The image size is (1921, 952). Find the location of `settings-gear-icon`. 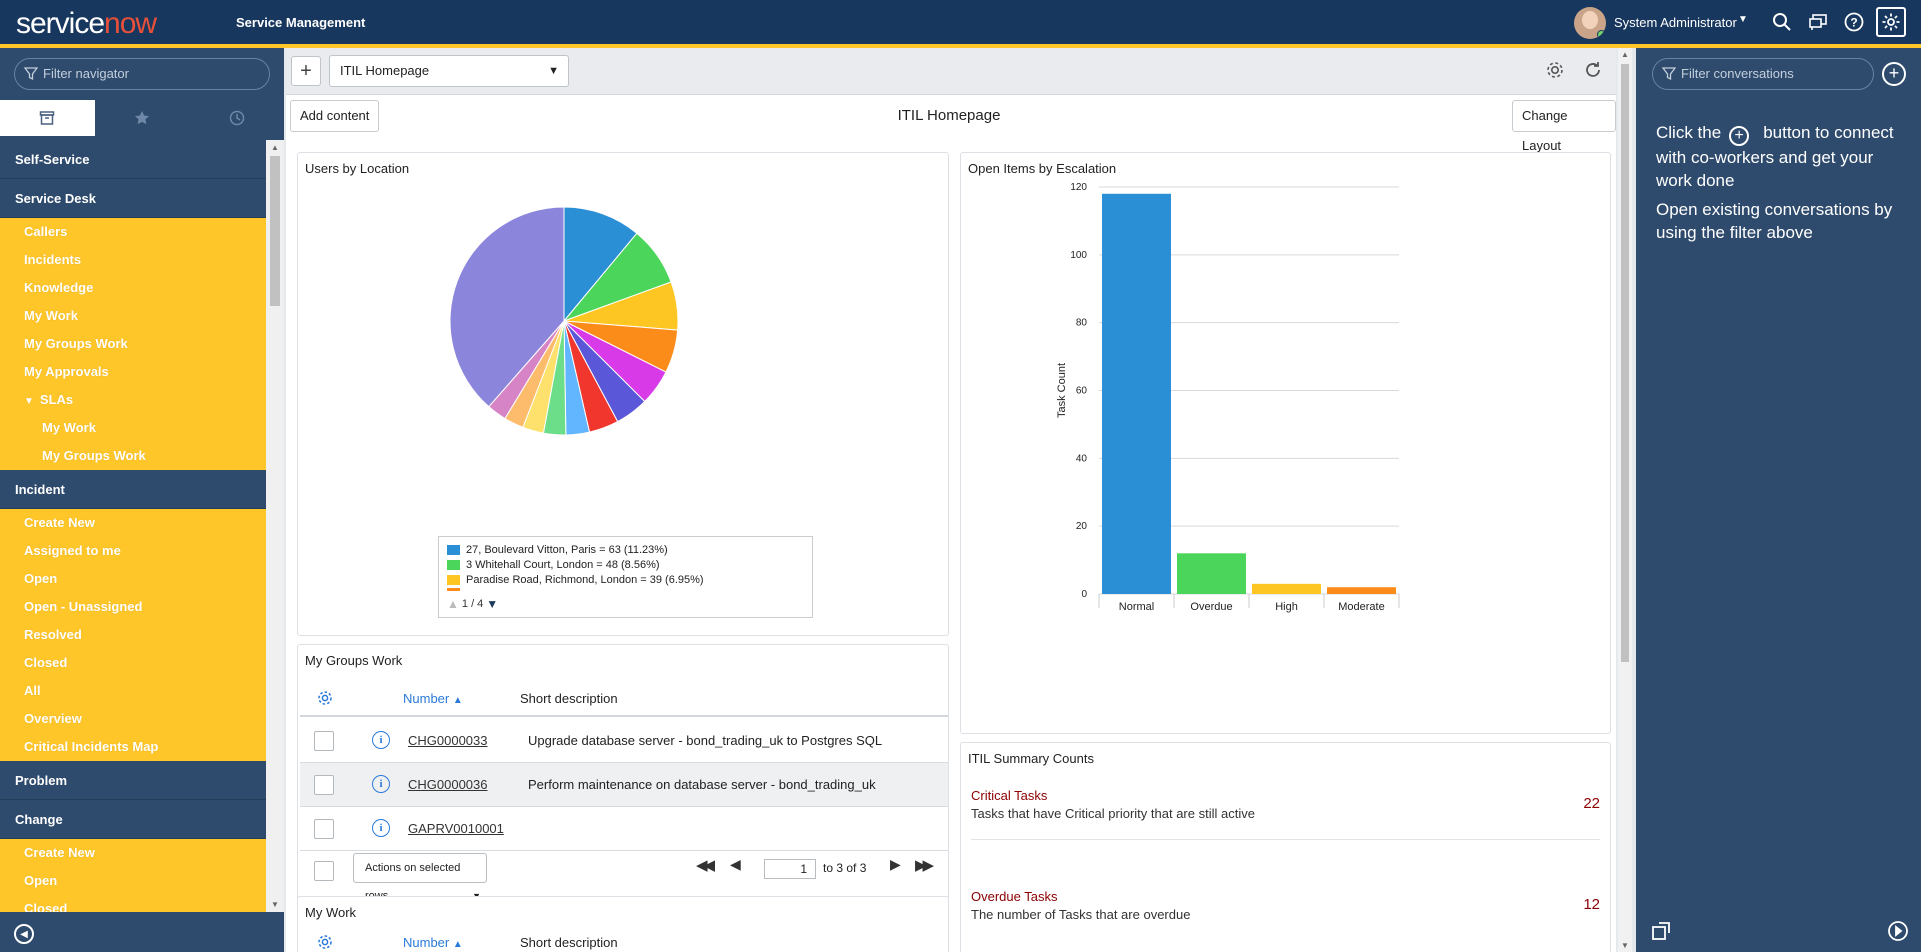

settings-gear-icon is located at coordinates (1556, 71).